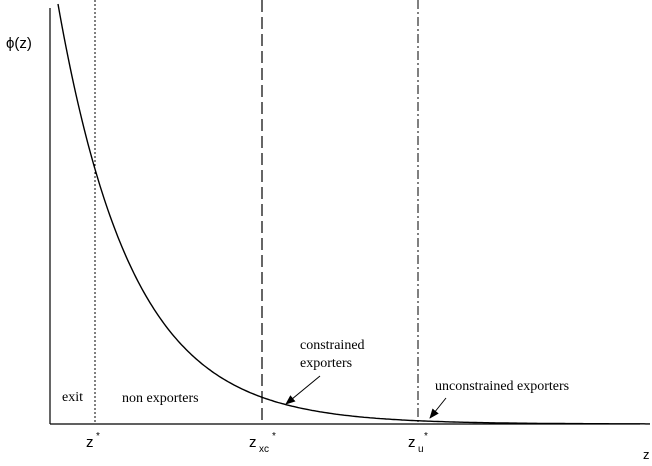  What do you see at coordinates (72, 397) in the screenshot?
I see `region-label-exit: exit` at bounding box center [72, 397].